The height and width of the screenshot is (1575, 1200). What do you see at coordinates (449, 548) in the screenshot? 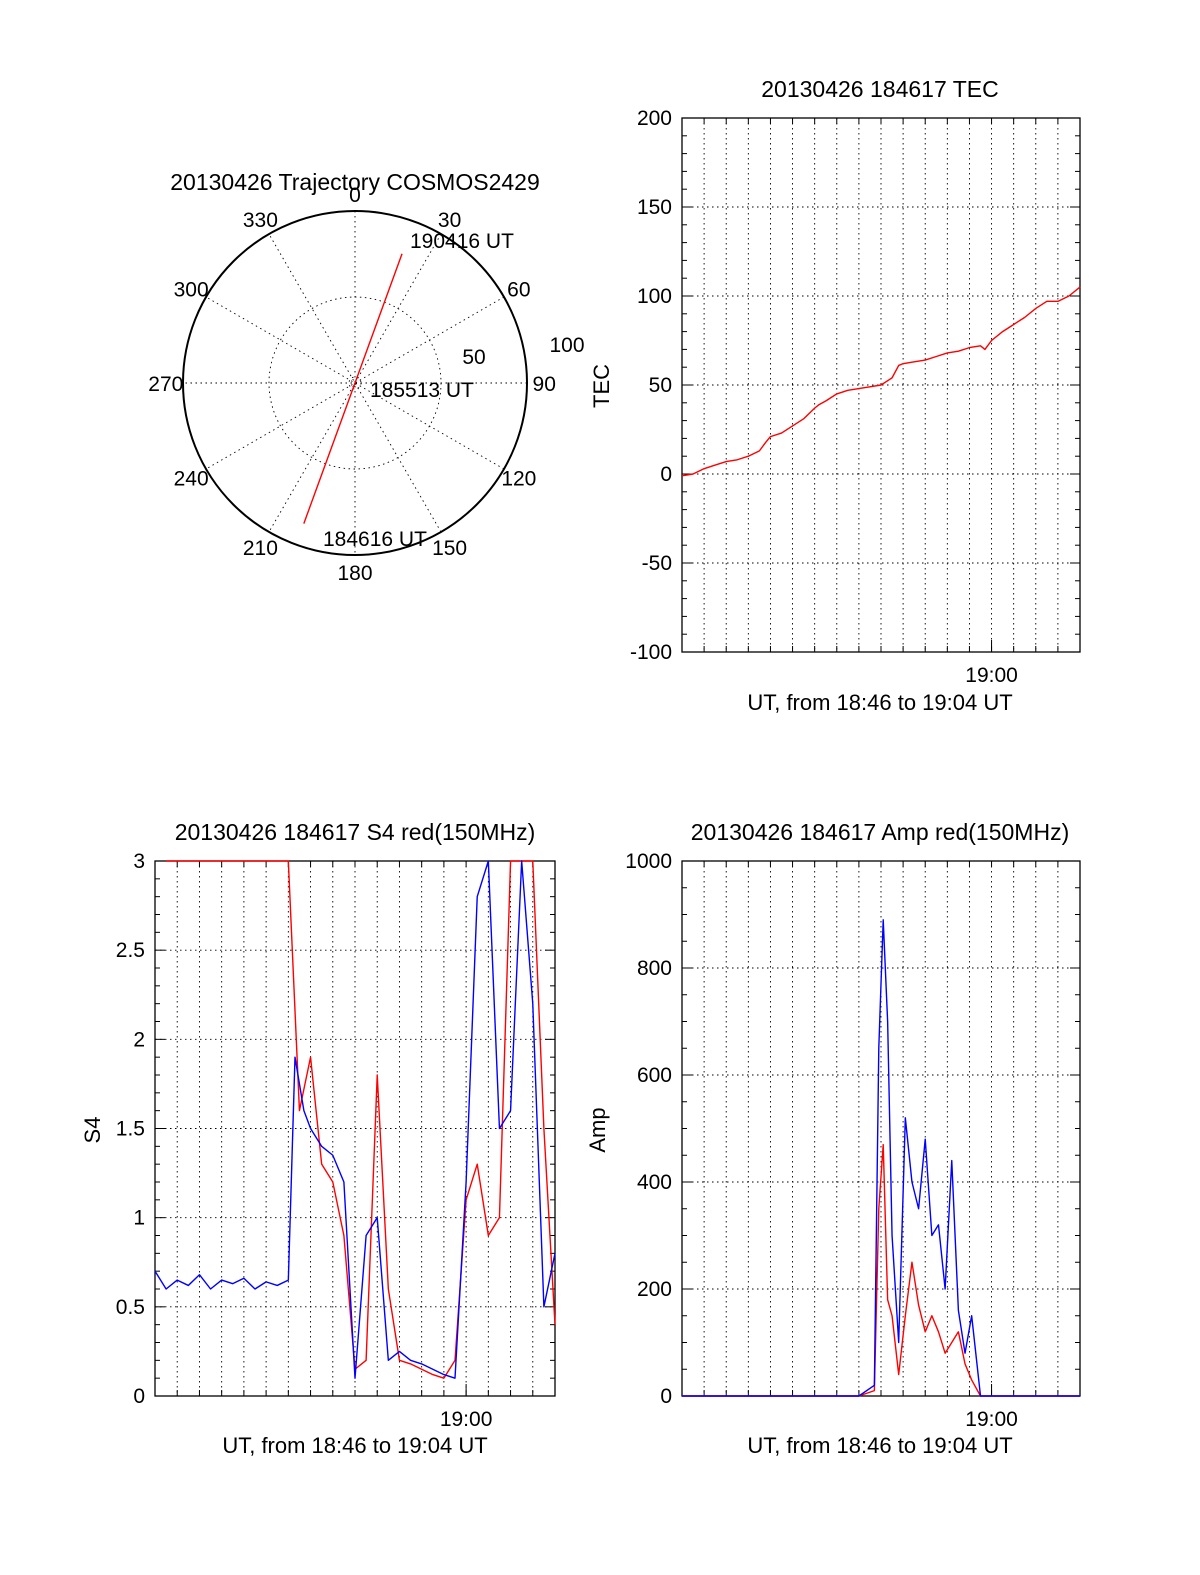
I see `azimuth-label: 150` at bounding box center [449, 548].